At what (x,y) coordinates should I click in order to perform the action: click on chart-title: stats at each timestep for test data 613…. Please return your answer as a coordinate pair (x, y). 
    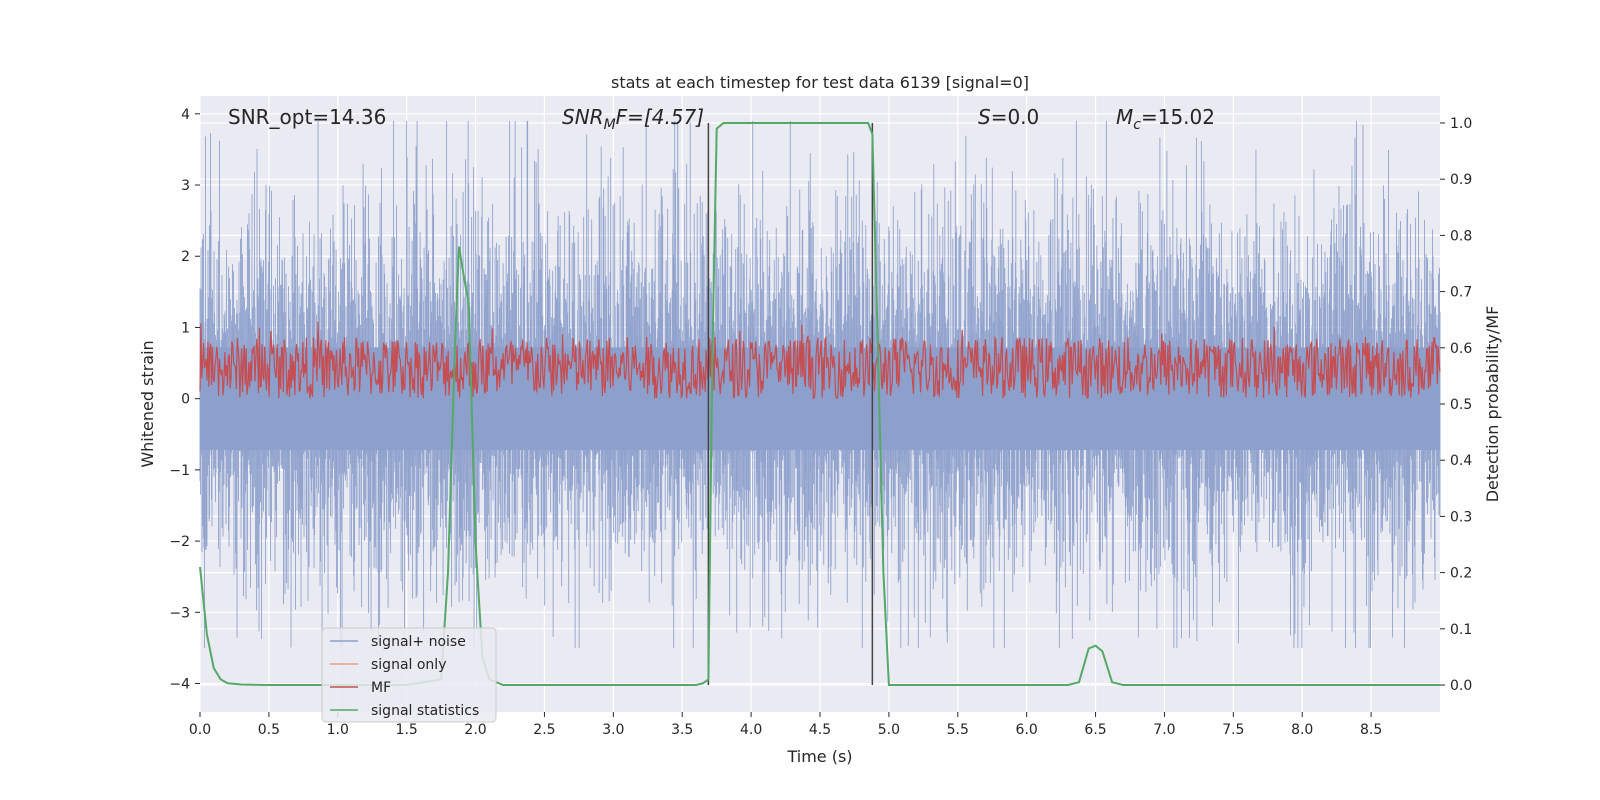
    Looking at the image, I should click on (820, 82).